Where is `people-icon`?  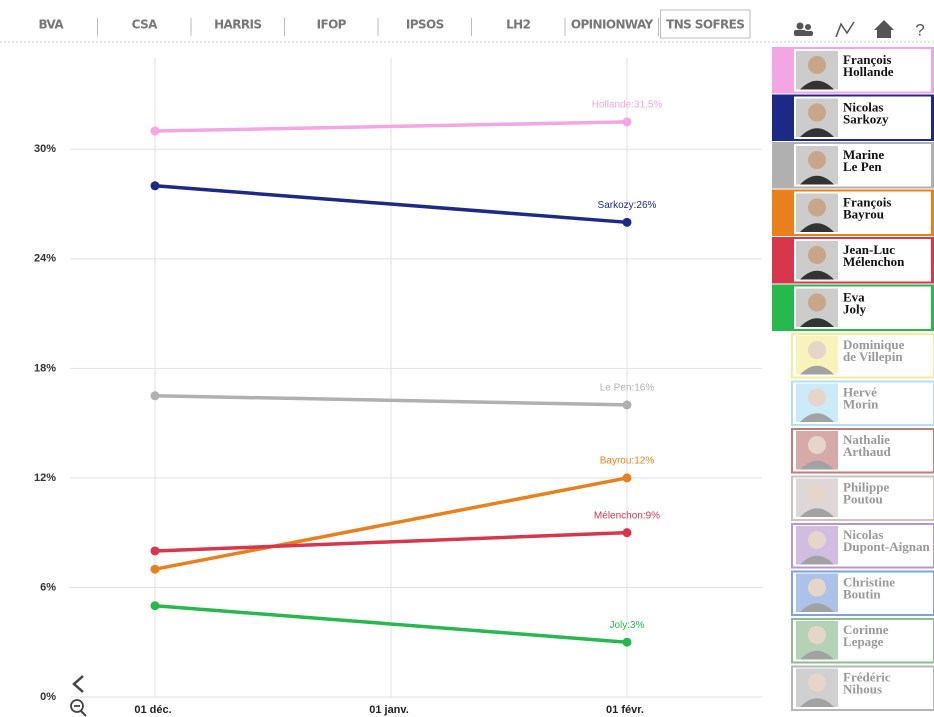 people-icon is located at coordinates (803, 29).